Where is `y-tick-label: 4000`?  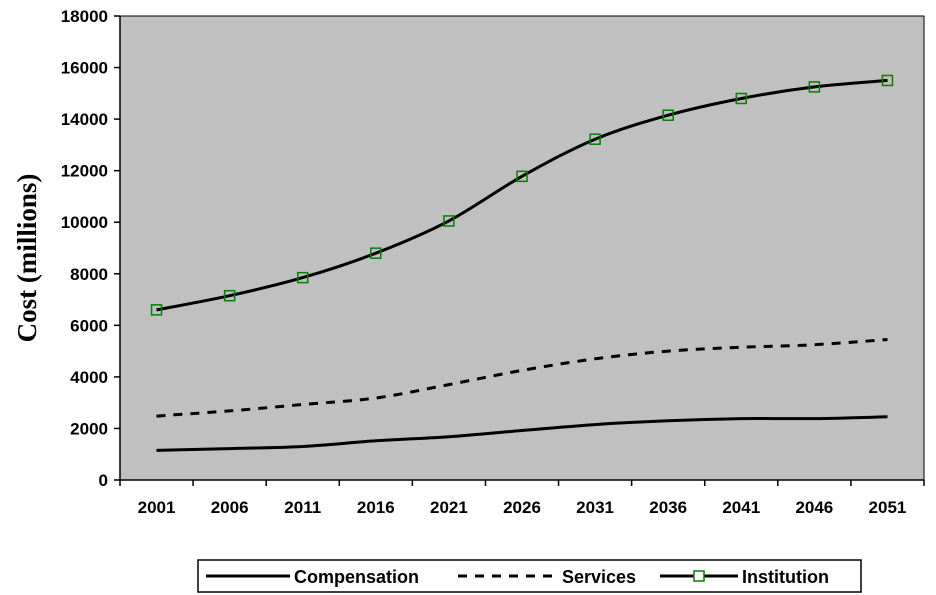
y-tick-label: 4000 is located at coordinates (89, 377).